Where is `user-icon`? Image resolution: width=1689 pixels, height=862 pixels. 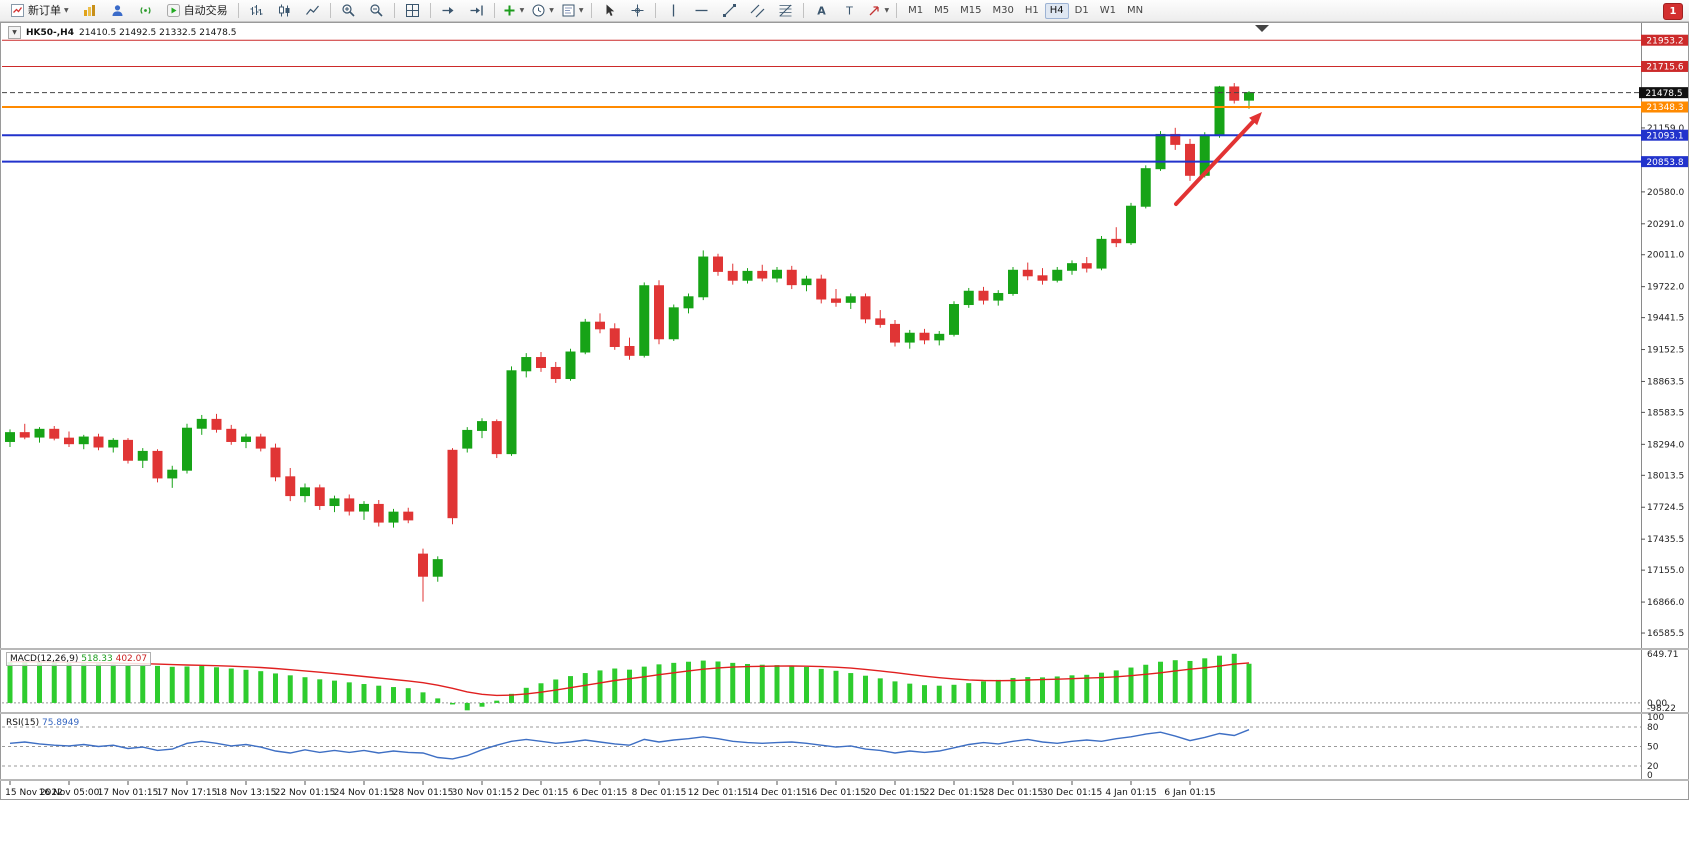
user-icon is located at coordinates (117, 10).